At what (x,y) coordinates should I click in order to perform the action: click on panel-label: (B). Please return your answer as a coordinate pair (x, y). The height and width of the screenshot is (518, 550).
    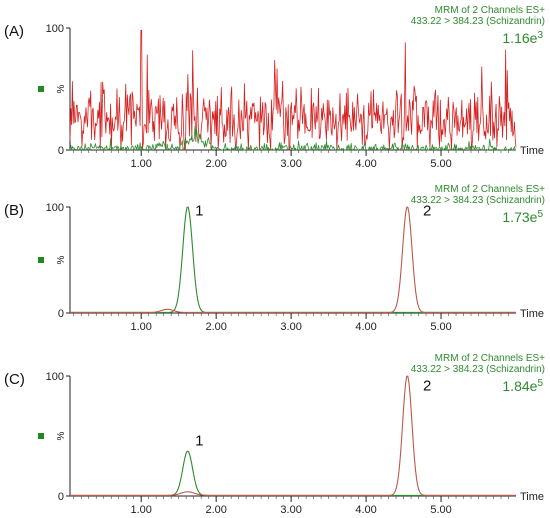
    Looking at the image, I should click on (14, 210).